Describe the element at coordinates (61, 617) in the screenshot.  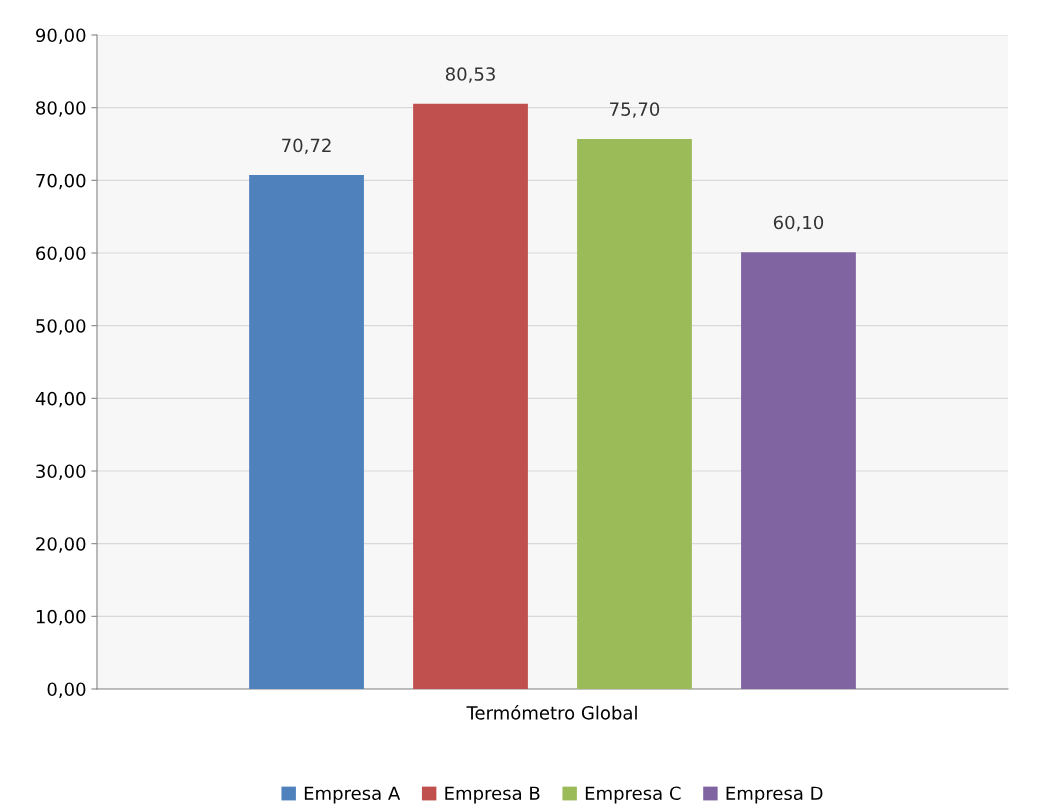
I see `y-tick-label: 10,00` at that location.